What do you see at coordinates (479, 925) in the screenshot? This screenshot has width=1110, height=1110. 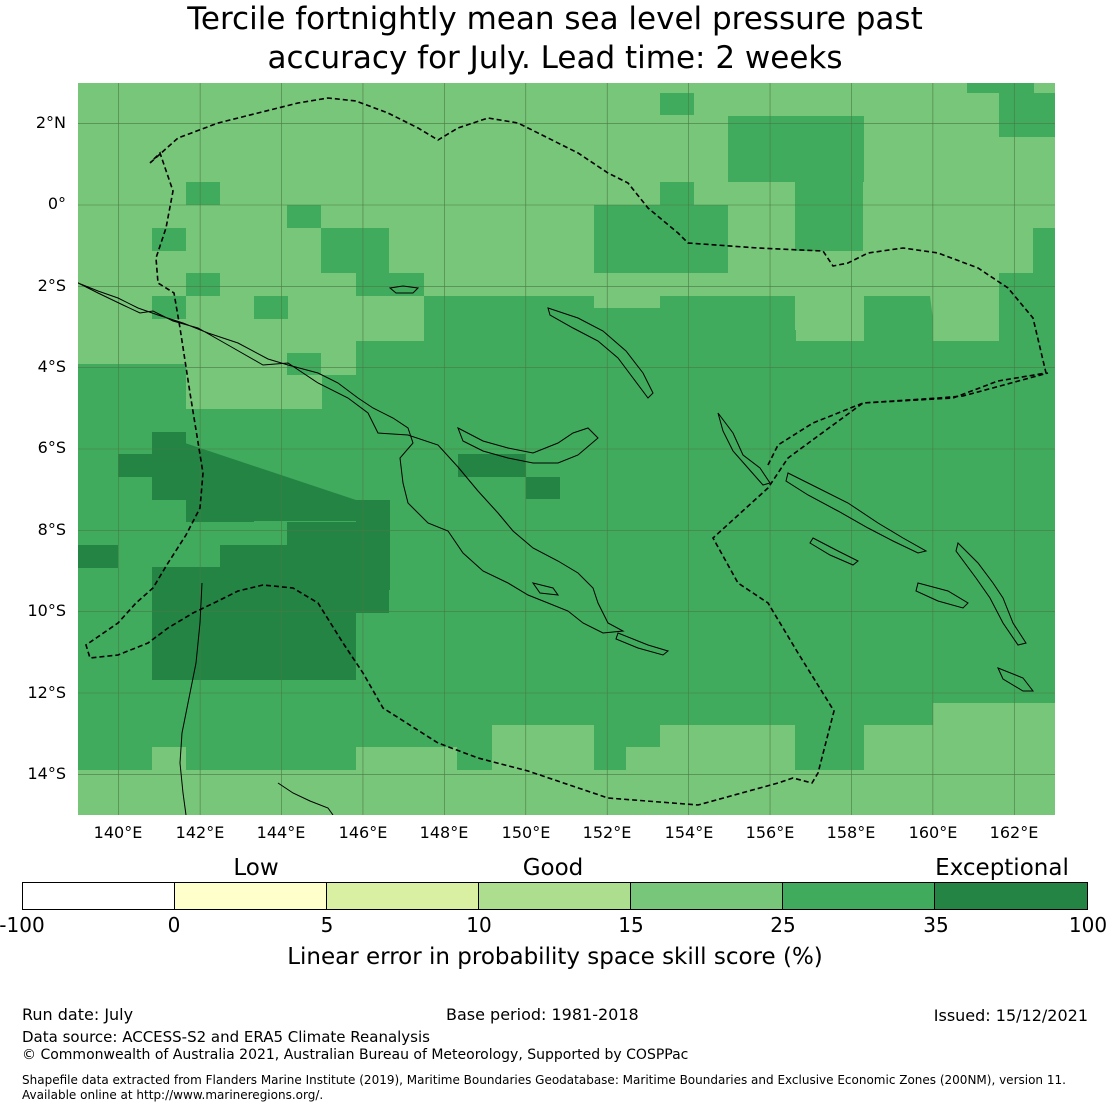 I see `colorbar-tick: 10` at bounding box center [479, 925].